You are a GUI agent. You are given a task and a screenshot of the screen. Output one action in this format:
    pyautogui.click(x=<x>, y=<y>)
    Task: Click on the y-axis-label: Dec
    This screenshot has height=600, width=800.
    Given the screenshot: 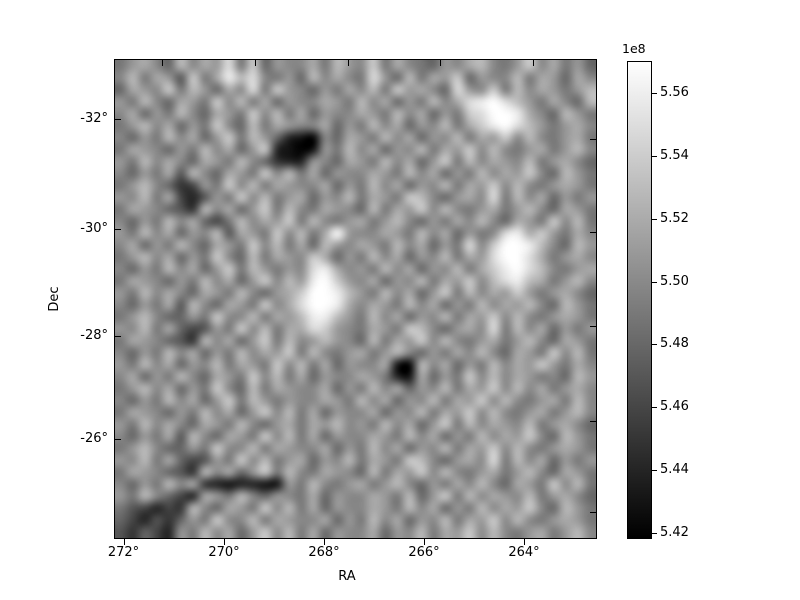 What is the action you would take?
    pyautogui.click(x=54, y=299)
    